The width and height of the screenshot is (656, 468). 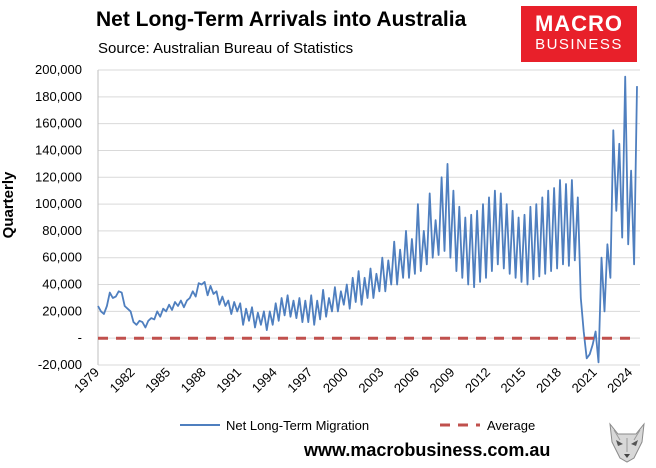 What do you see at coordinates (584, 380) in the screenshot?
I see `x-tick-label: 2021` at bounding box center [584, 380].